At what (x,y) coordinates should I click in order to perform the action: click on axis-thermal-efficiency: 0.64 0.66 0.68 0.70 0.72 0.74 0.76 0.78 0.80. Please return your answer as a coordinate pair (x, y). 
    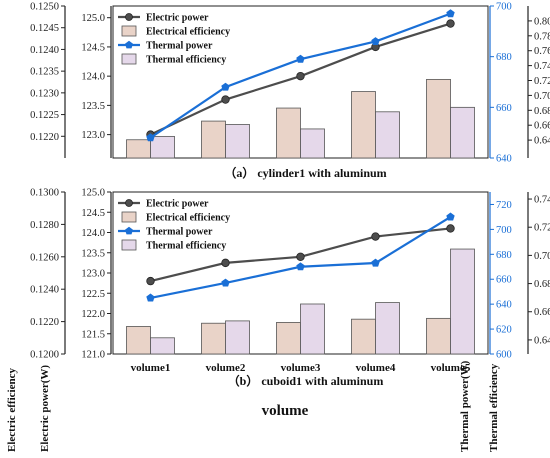
    Looking at the image, I should click on (538, 82).